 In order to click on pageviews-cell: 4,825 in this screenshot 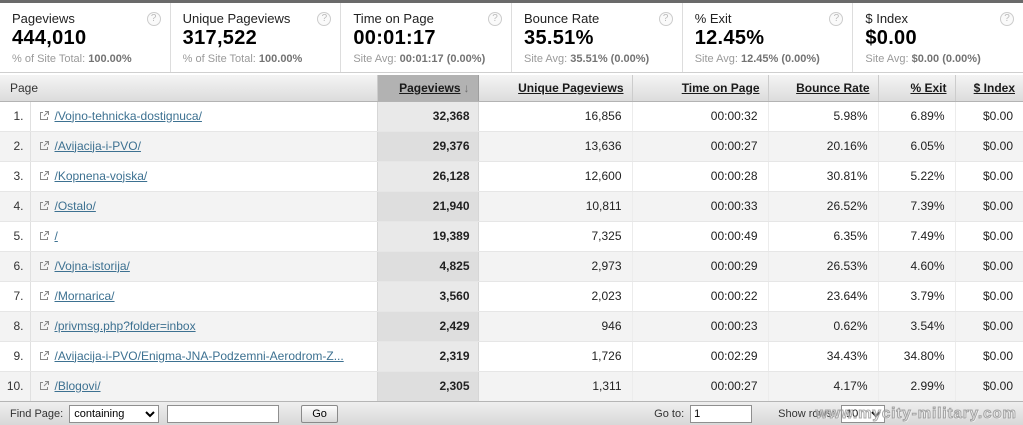, I will do `click(427, 266)`.